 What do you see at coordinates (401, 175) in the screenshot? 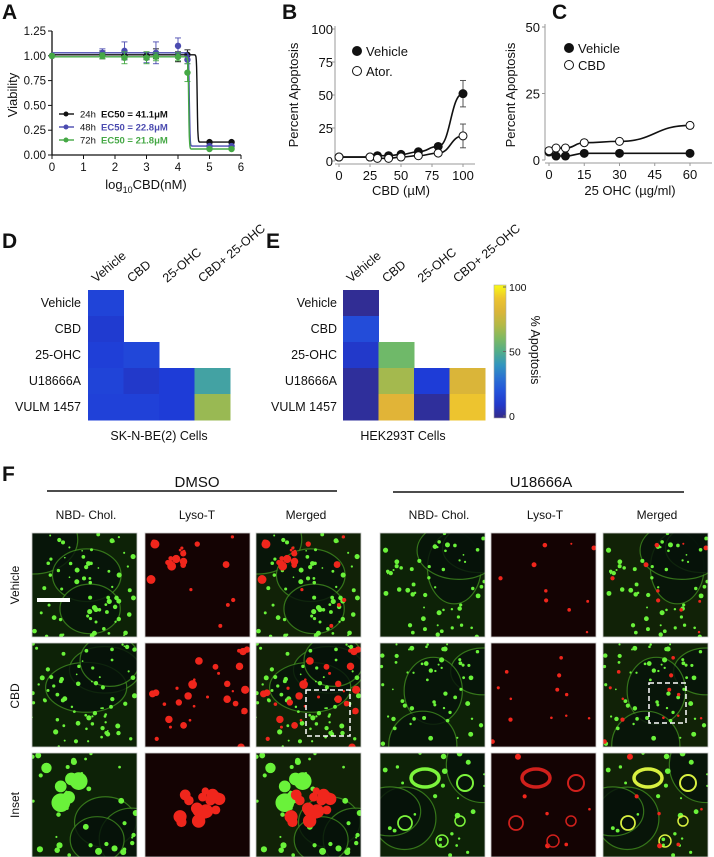
I see `x-tick-label: 50` at bounding box center [401, 175].